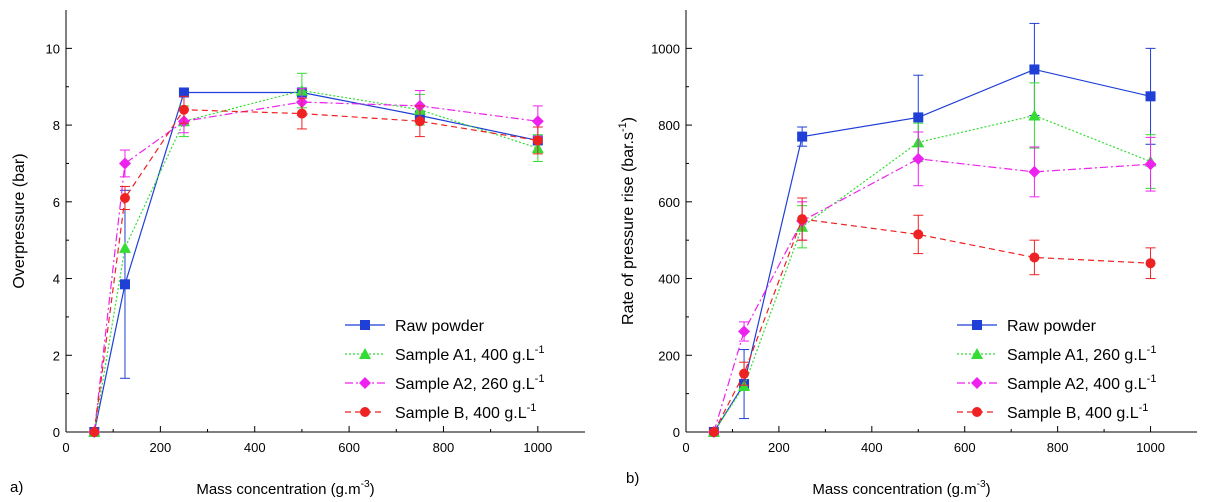 The image size is (1205, 502). Describe the element at coordinates (56, 355) in the screenshot. I see `y-tick-label: 2` at that location.